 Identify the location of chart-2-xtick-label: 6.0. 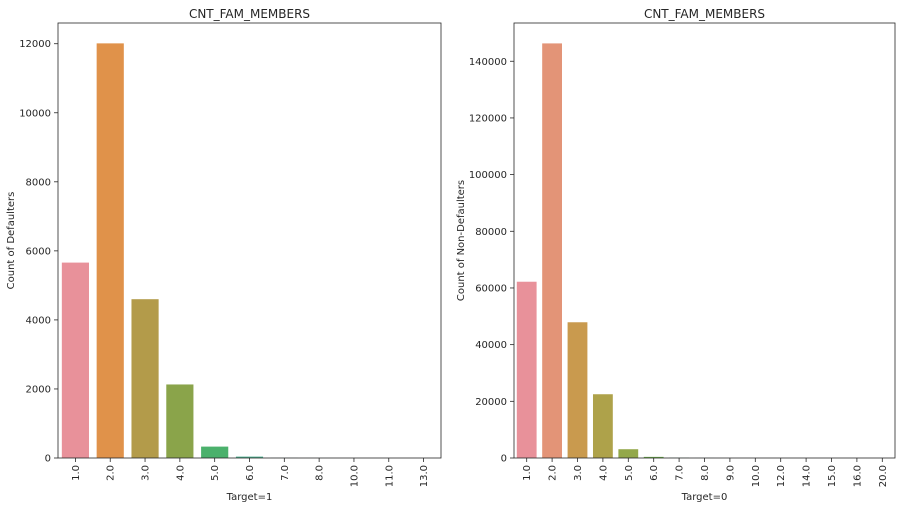
(654, 473).